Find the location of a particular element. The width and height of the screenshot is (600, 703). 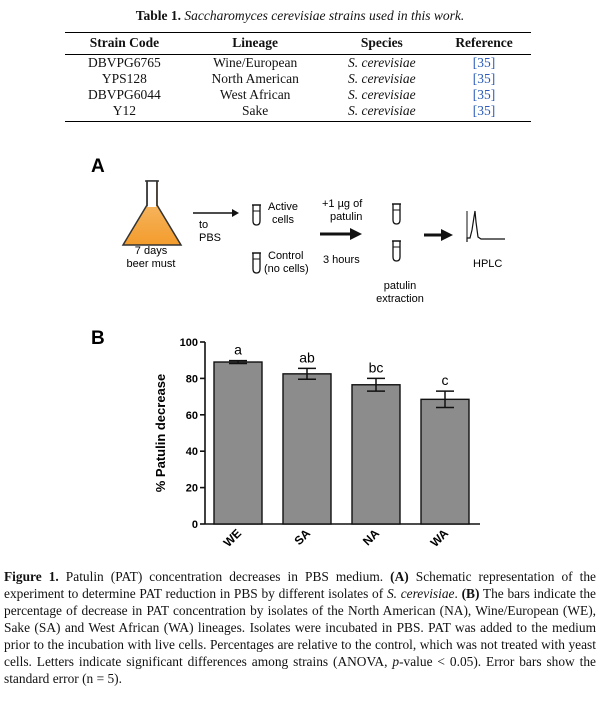

cell-lineage: Sake is located at coordinates (255, 112).